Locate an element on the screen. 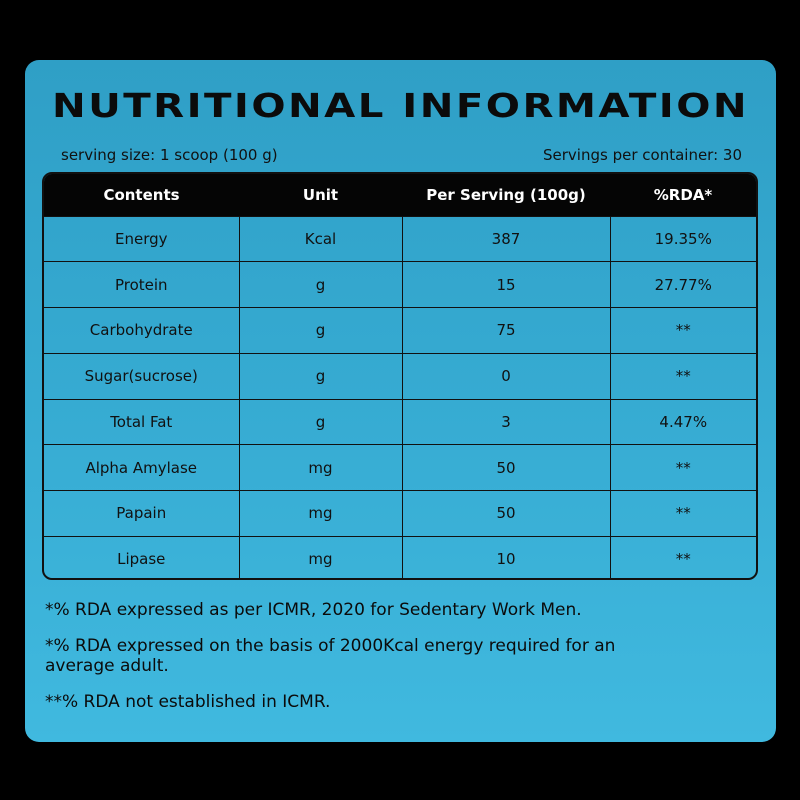 The image size is (800, 800). table-row: Papain mg 50 ** is located at coordinates (400, 513).